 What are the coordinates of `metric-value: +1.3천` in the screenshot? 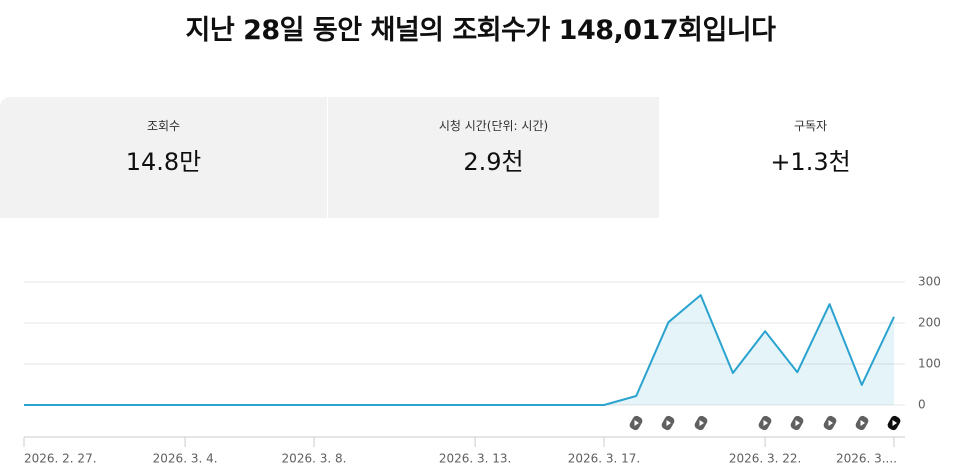 It's located at (810, 162).